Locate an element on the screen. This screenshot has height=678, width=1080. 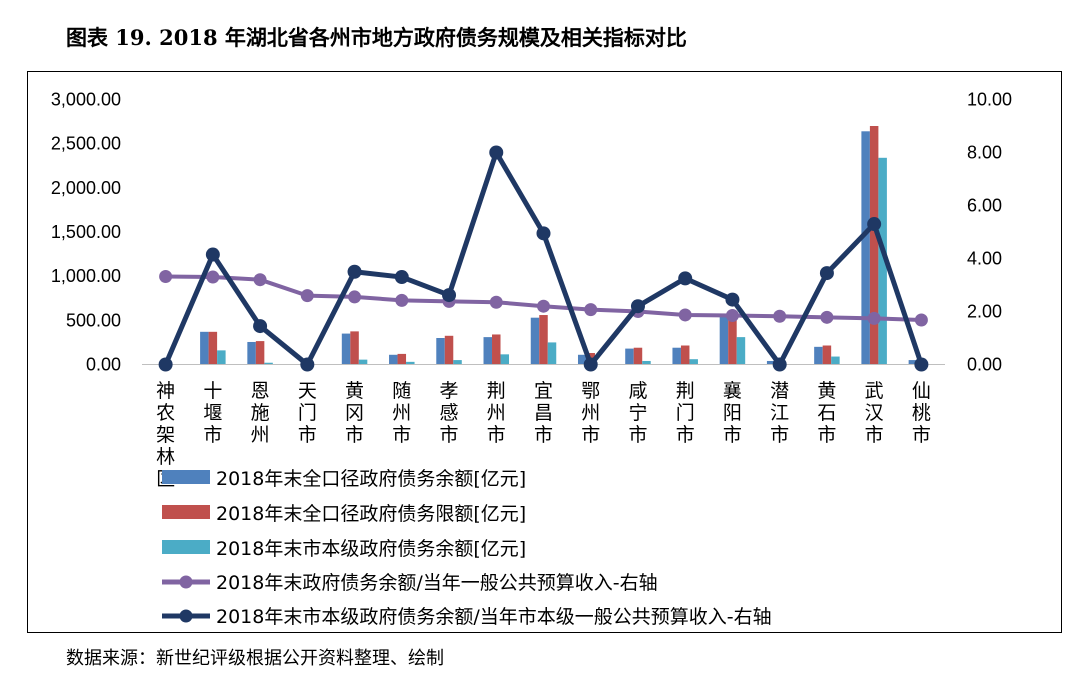
left-tick-label: 2,500.00 is located at coordinates (86, 144).